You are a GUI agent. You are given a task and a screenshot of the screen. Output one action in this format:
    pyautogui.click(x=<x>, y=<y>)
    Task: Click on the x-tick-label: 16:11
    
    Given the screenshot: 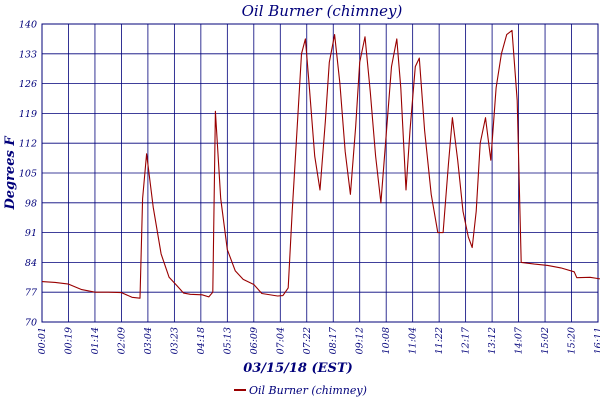 What is the action you would take?
    pyautogui.click(x=596, y=340)
    